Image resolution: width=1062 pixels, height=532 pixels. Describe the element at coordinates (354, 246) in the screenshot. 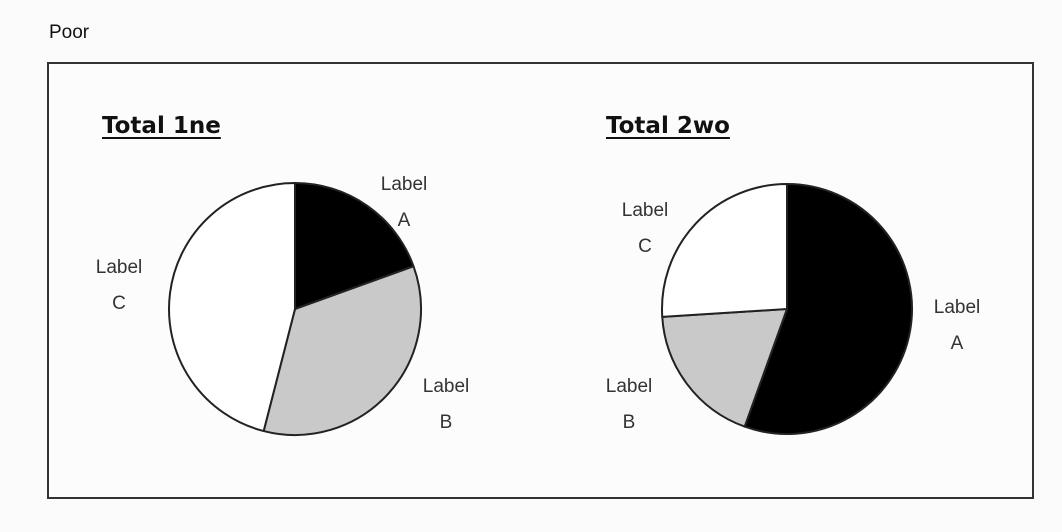

I see `pie-1-slice-label-a` at that location.